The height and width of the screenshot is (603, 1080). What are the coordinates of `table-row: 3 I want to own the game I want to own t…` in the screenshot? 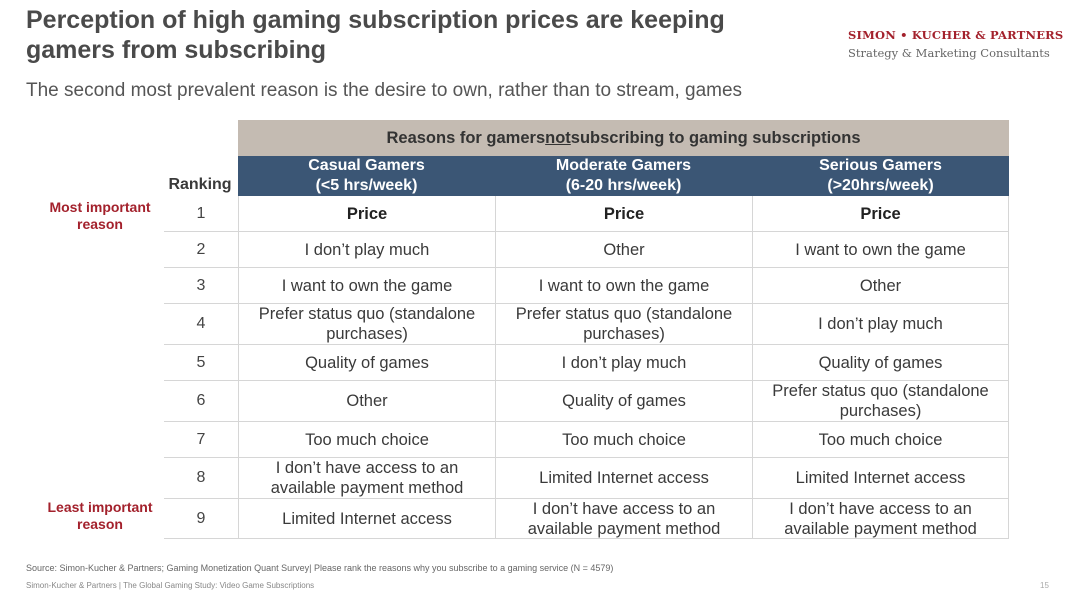 It's located at (586, 286).